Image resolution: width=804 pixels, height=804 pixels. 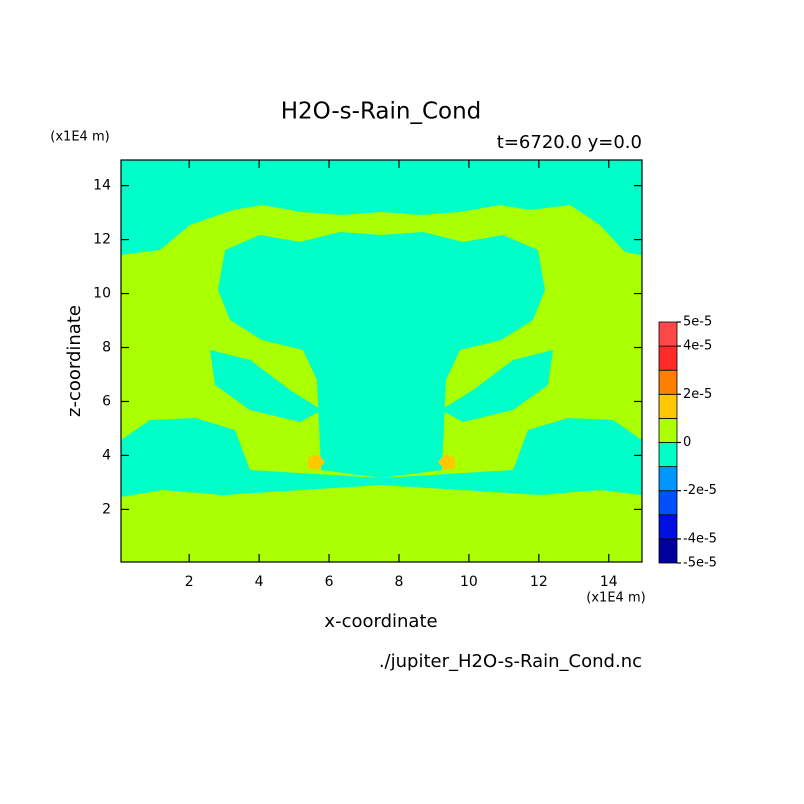 I want to click on x-tick-label: 6, so click(x=329, y=582).